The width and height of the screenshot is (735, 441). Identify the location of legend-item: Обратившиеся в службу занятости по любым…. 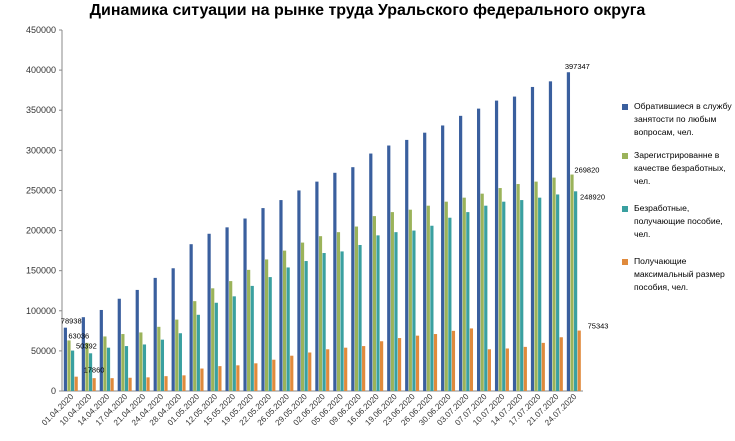
(678, 119).